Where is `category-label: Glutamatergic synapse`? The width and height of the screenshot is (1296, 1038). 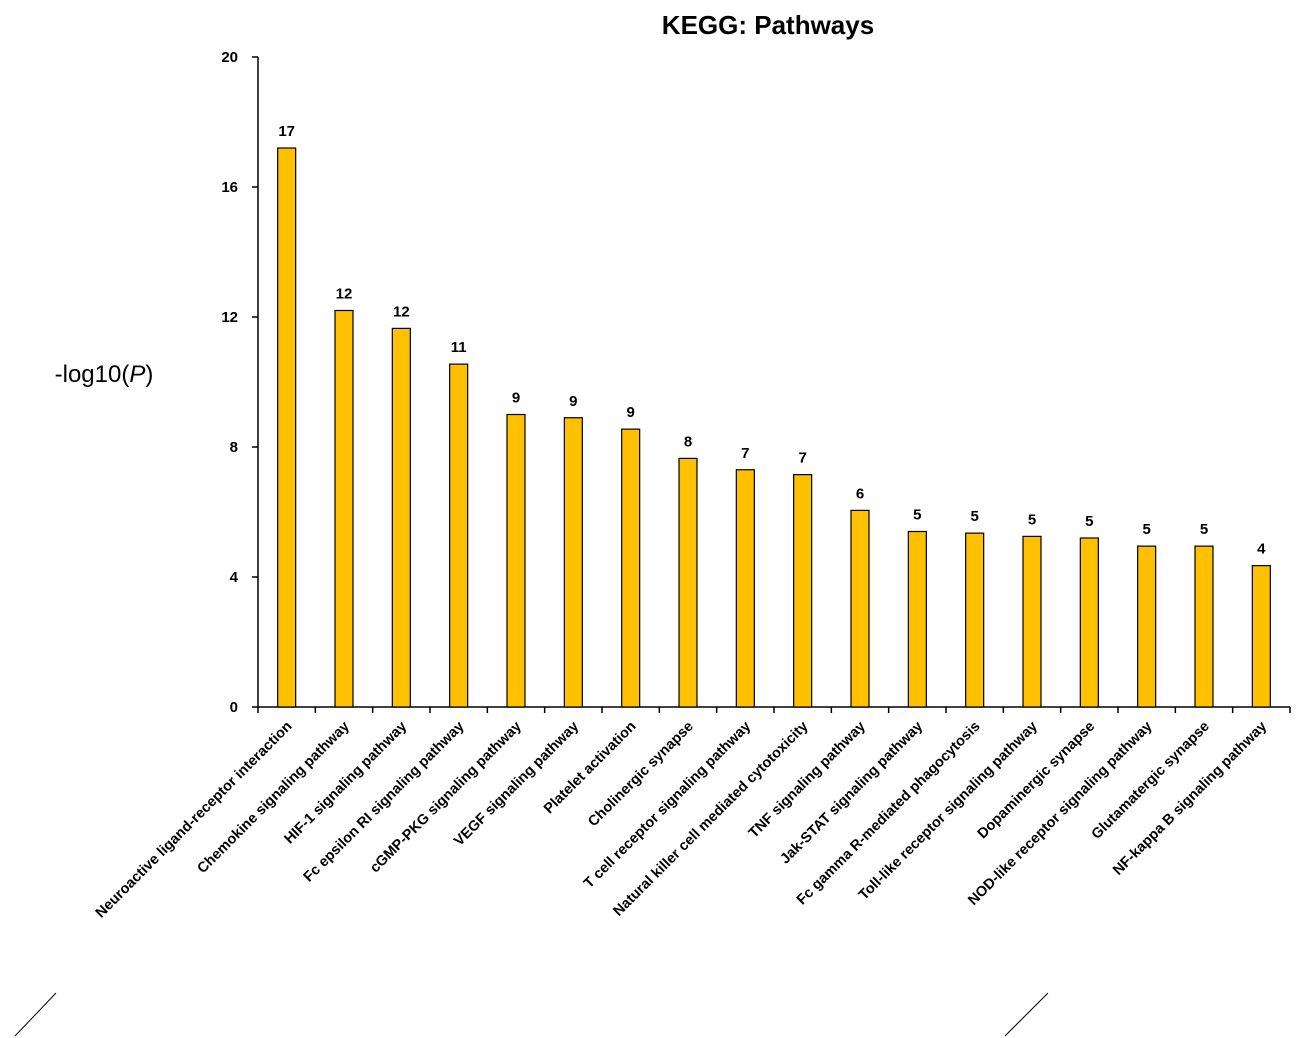
category-label: Glutamatergic synapse is located at coordinates (1151, 781).